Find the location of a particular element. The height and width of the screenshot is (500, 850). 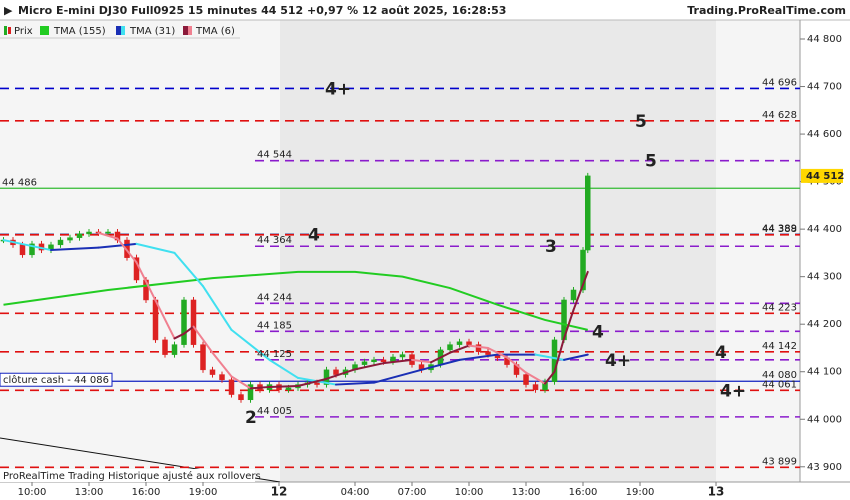

last-price-label: 44 512 is located at coordinates (825, 176).